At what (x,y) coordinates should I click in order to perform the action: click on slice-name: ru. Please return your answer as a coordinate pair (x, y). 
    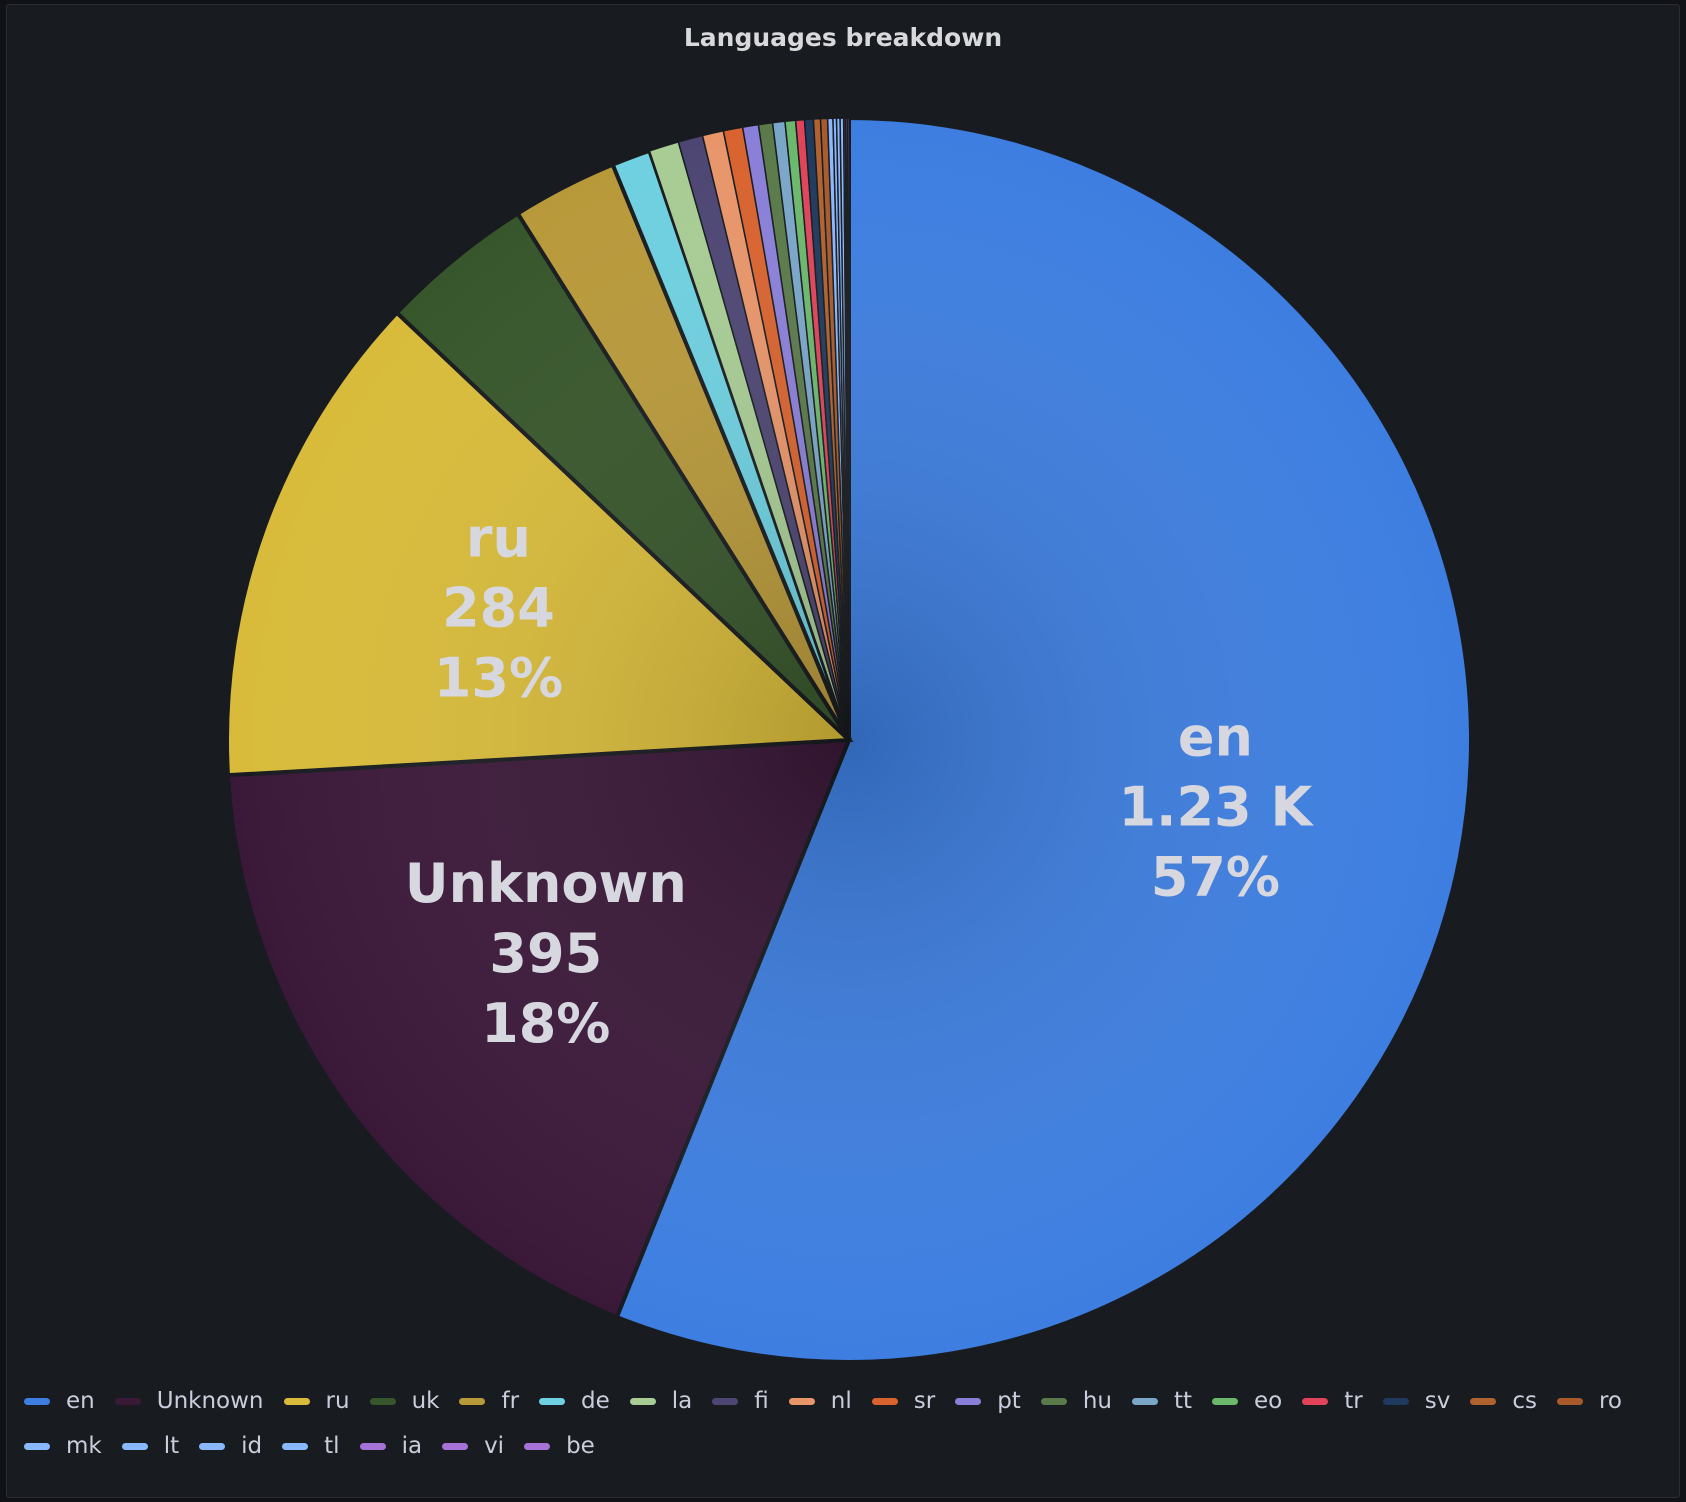
    Looking at the image, I should click on (498, 538).